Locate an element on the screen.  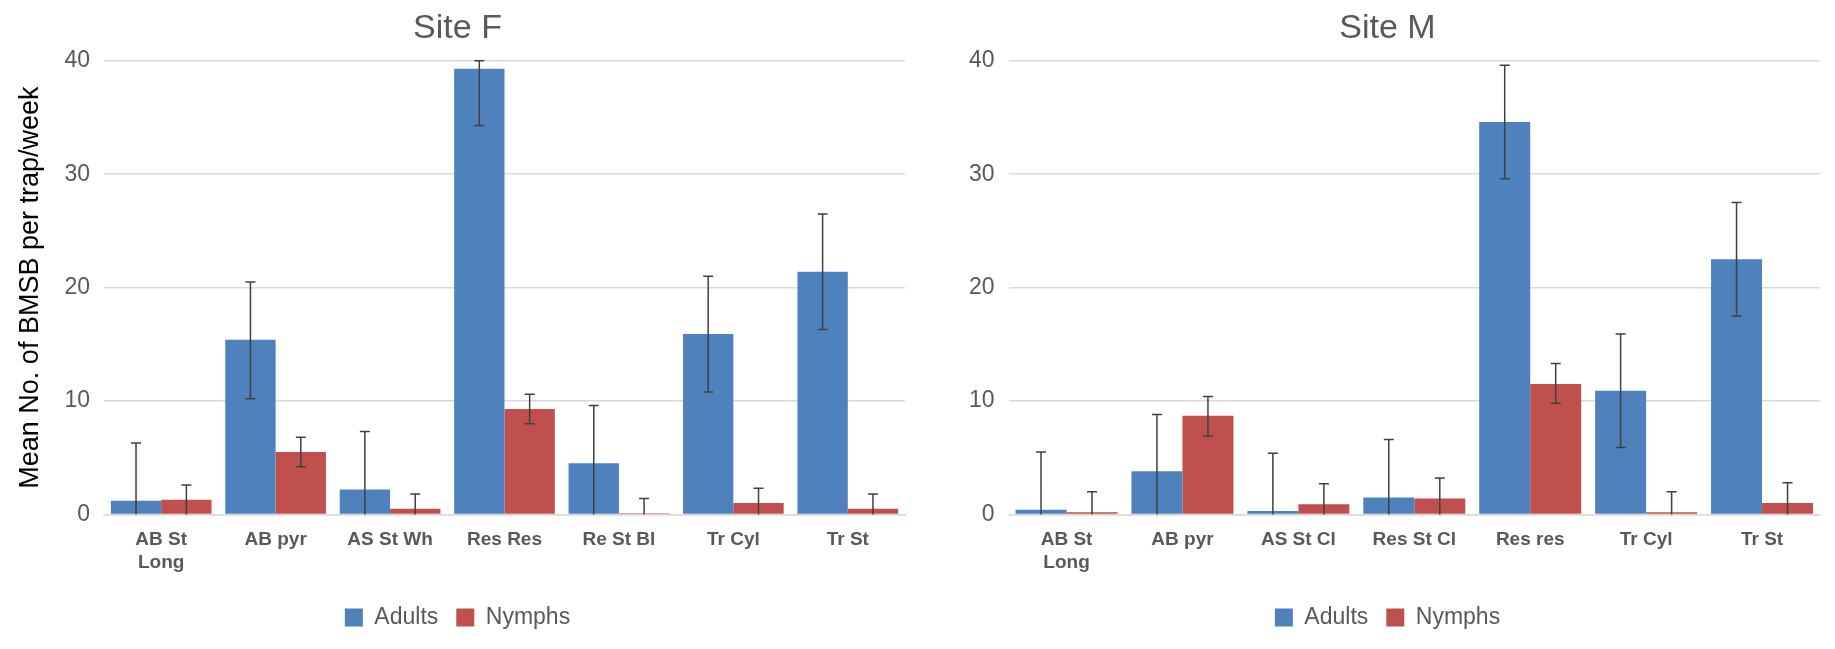
x-tick-label: AS St Wh is located at coordinates (390, 539).